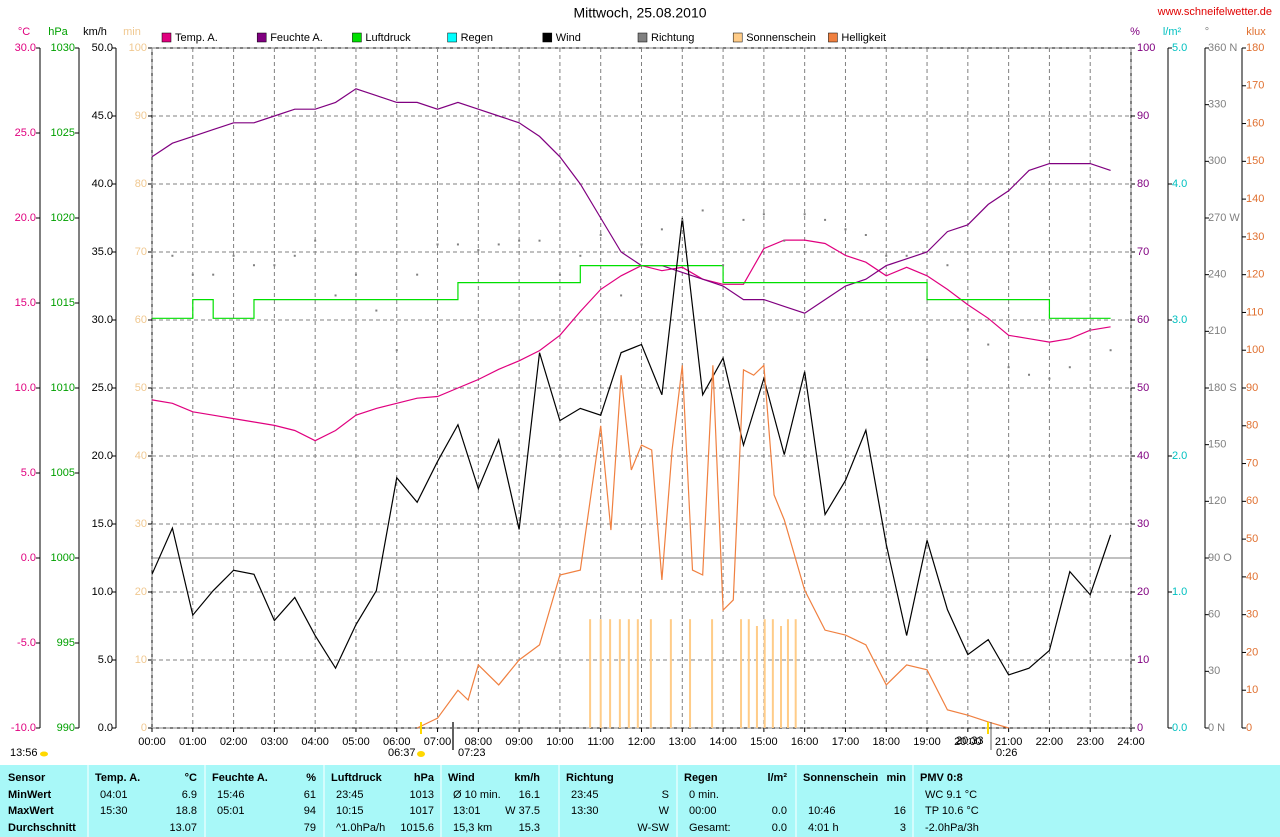  Describe the element at coordinates (472, 828) in the screenshot. I see `table-cell: 15,3 km` at that location.